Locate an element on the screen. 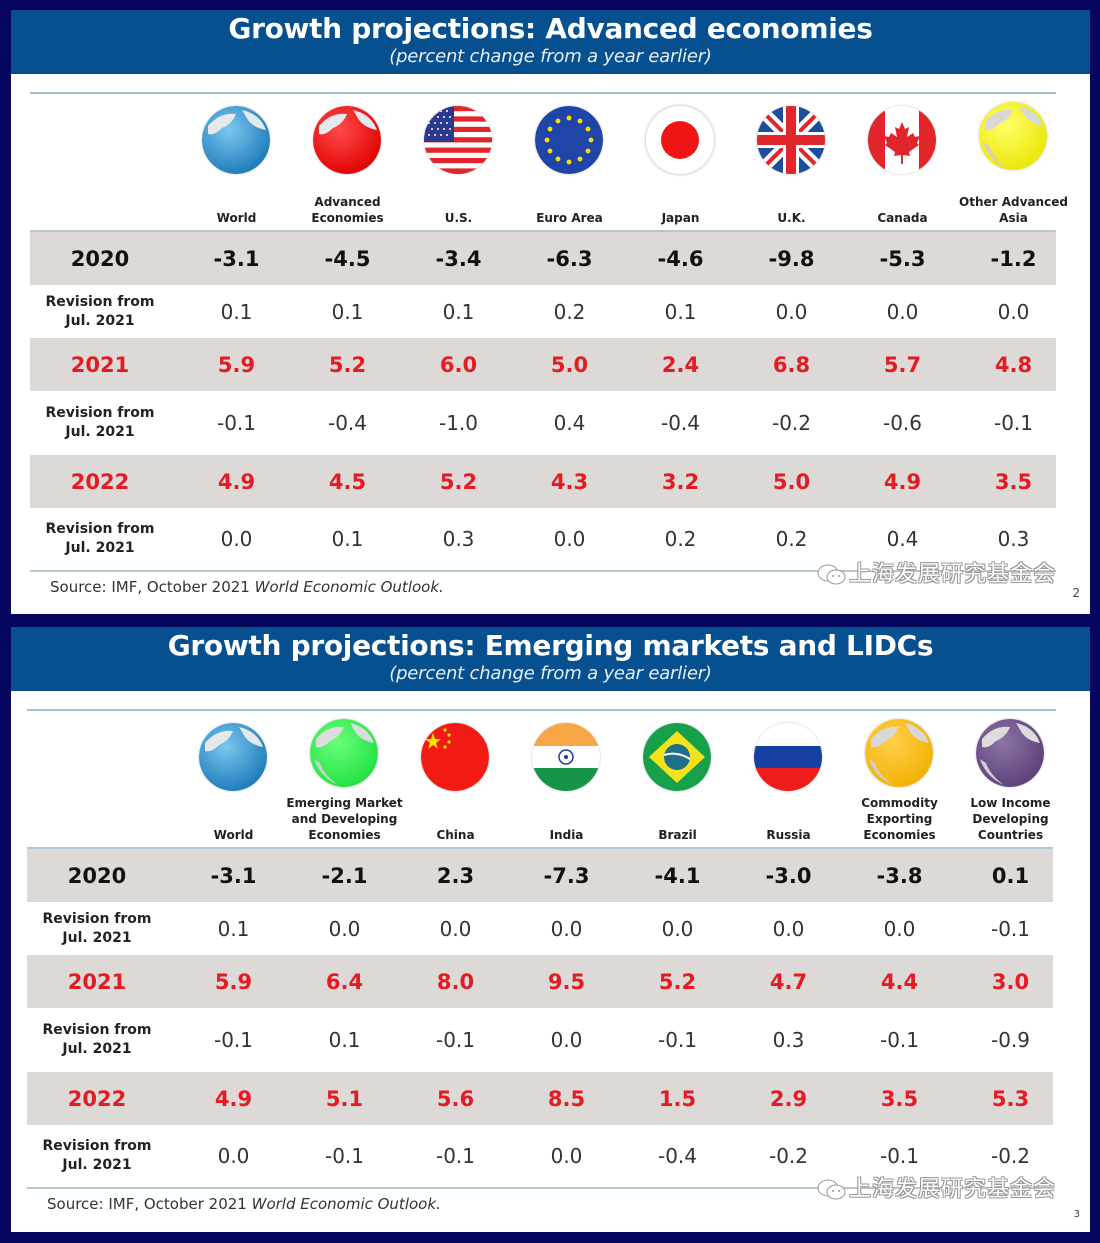 This screenshot has height=1243, width=1100. cell: -4.1 is located at coordinates (677, 875).